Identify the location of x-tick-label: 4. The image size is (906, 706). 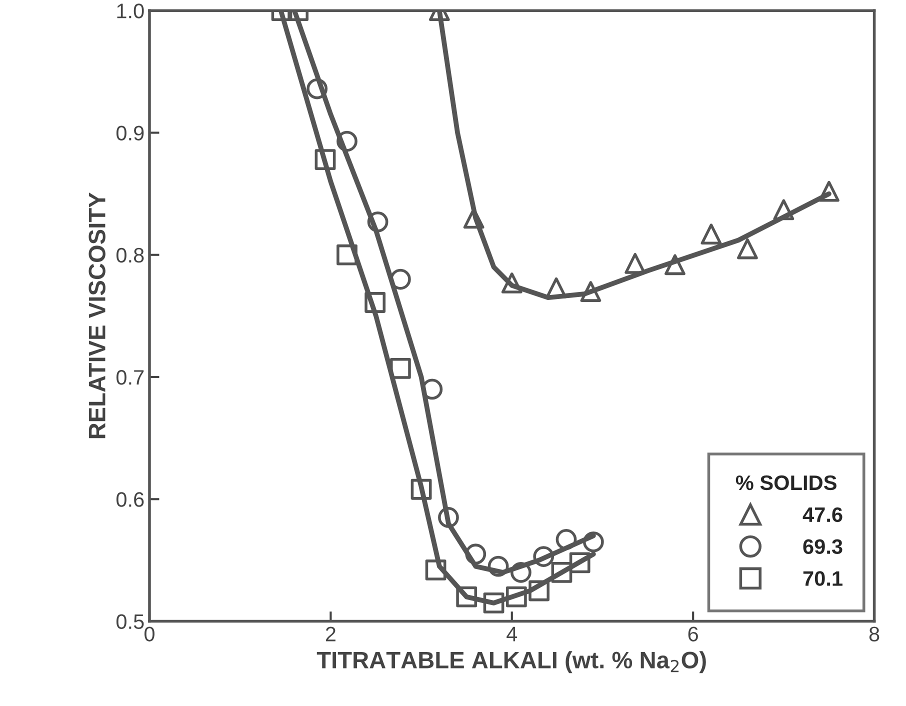
(512, 634).